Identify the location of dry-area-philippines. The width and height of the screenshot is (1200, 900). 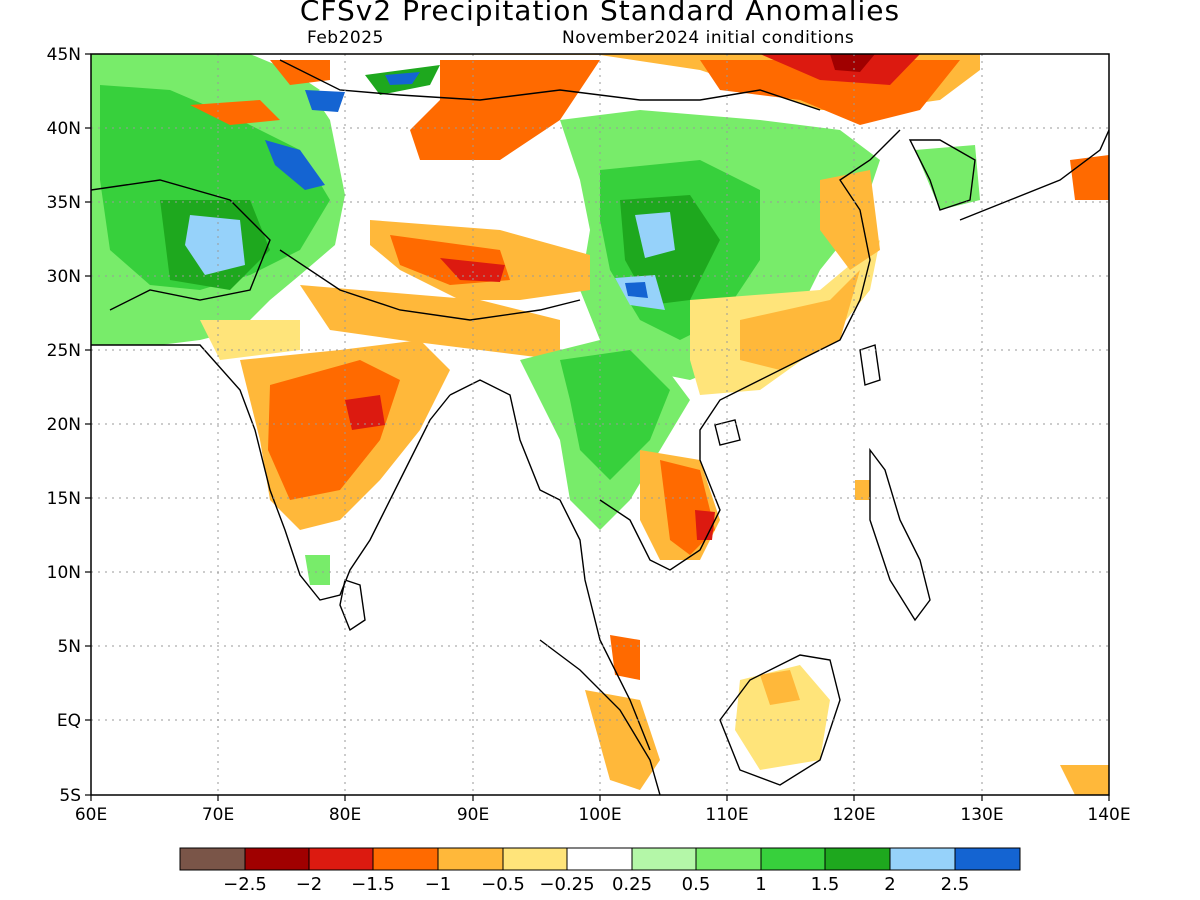
(862, 490).